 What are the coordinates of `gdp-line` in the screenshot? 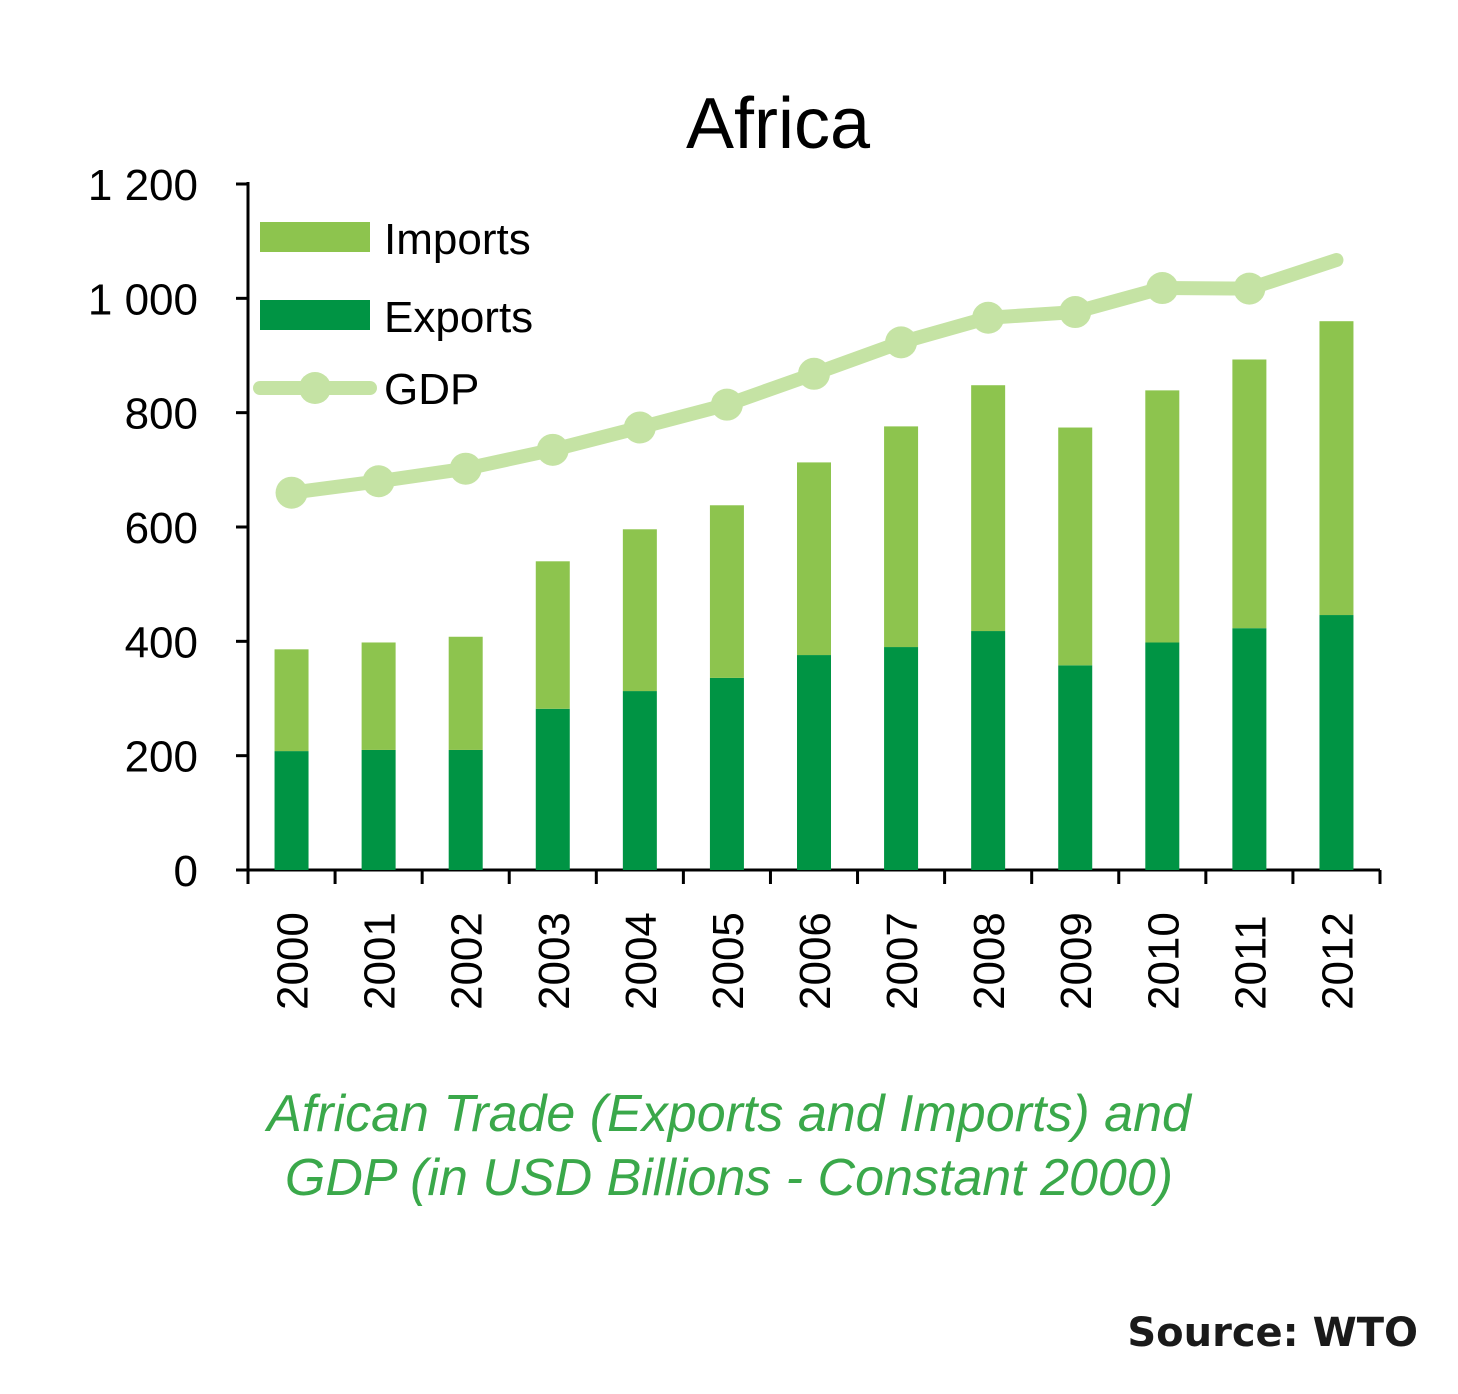 It's located at (809, 381).